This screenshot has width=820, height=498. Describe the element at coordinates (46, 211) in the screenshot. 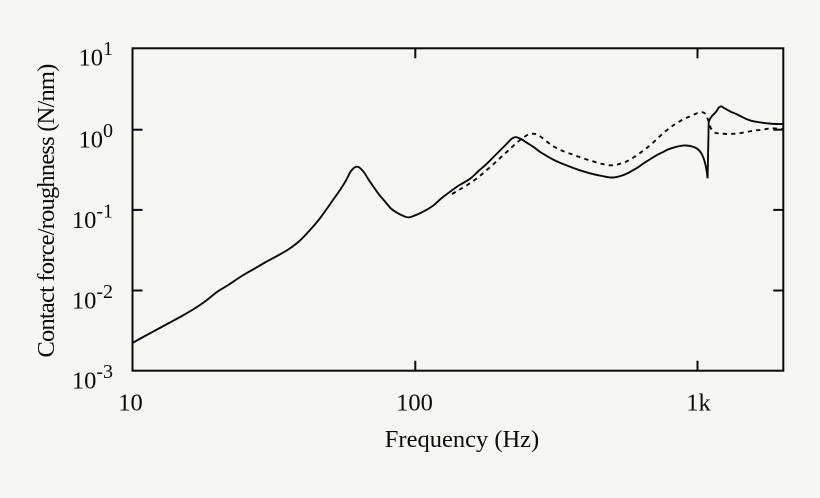

I see `svg-text: Contact force/roughness (N/nm)` at that location.